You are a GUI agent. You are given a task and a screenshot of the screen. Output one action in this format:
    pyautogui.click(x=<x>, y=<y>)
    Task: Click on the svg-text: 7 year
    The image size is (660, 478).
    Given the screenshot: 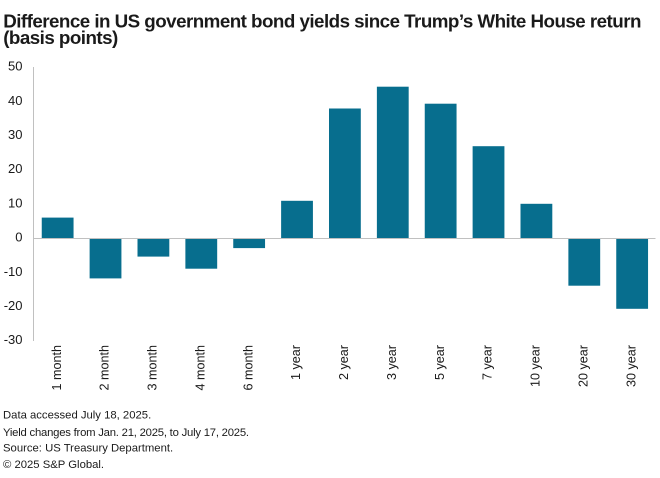 What is the action you would take?
    pyautogui.click(x=488, y=362)
    